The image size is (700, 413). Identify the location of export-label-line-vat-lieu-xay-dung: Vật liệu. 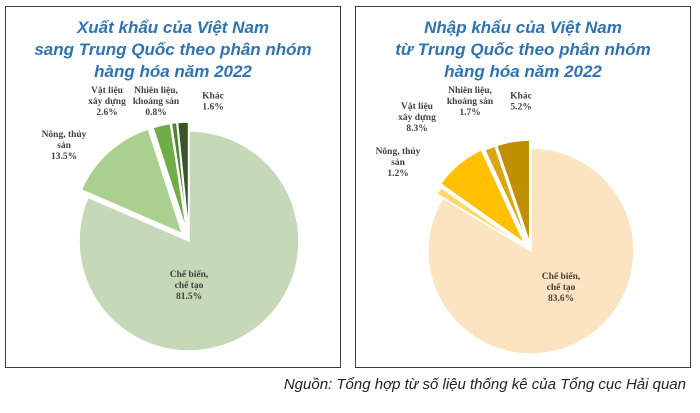
(107, 91).